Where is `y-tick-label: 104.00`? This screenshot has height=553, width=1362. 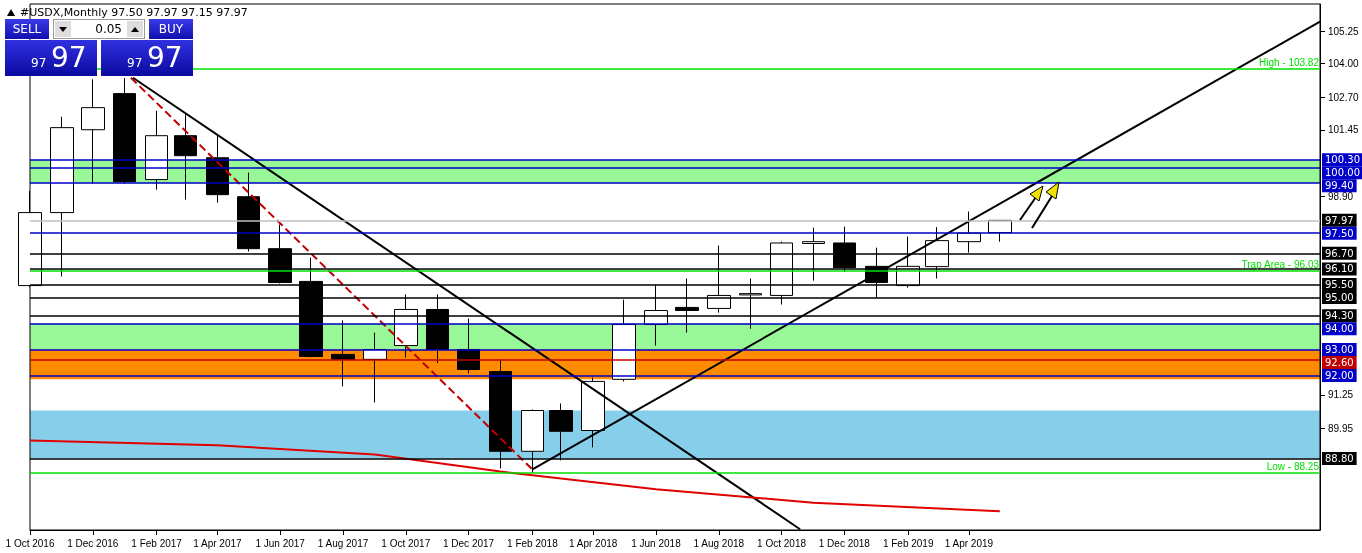 y-tick-label: 104.00 is located at coordinates (1344, 64).